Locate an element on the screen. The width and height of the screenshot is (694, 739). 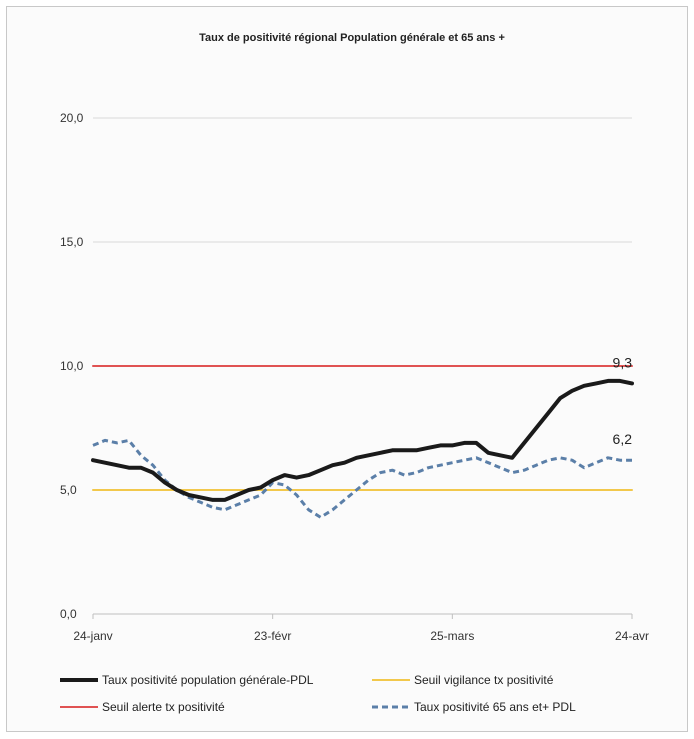
x-tick-label: 24-avr is located at coordinates (632, 636).